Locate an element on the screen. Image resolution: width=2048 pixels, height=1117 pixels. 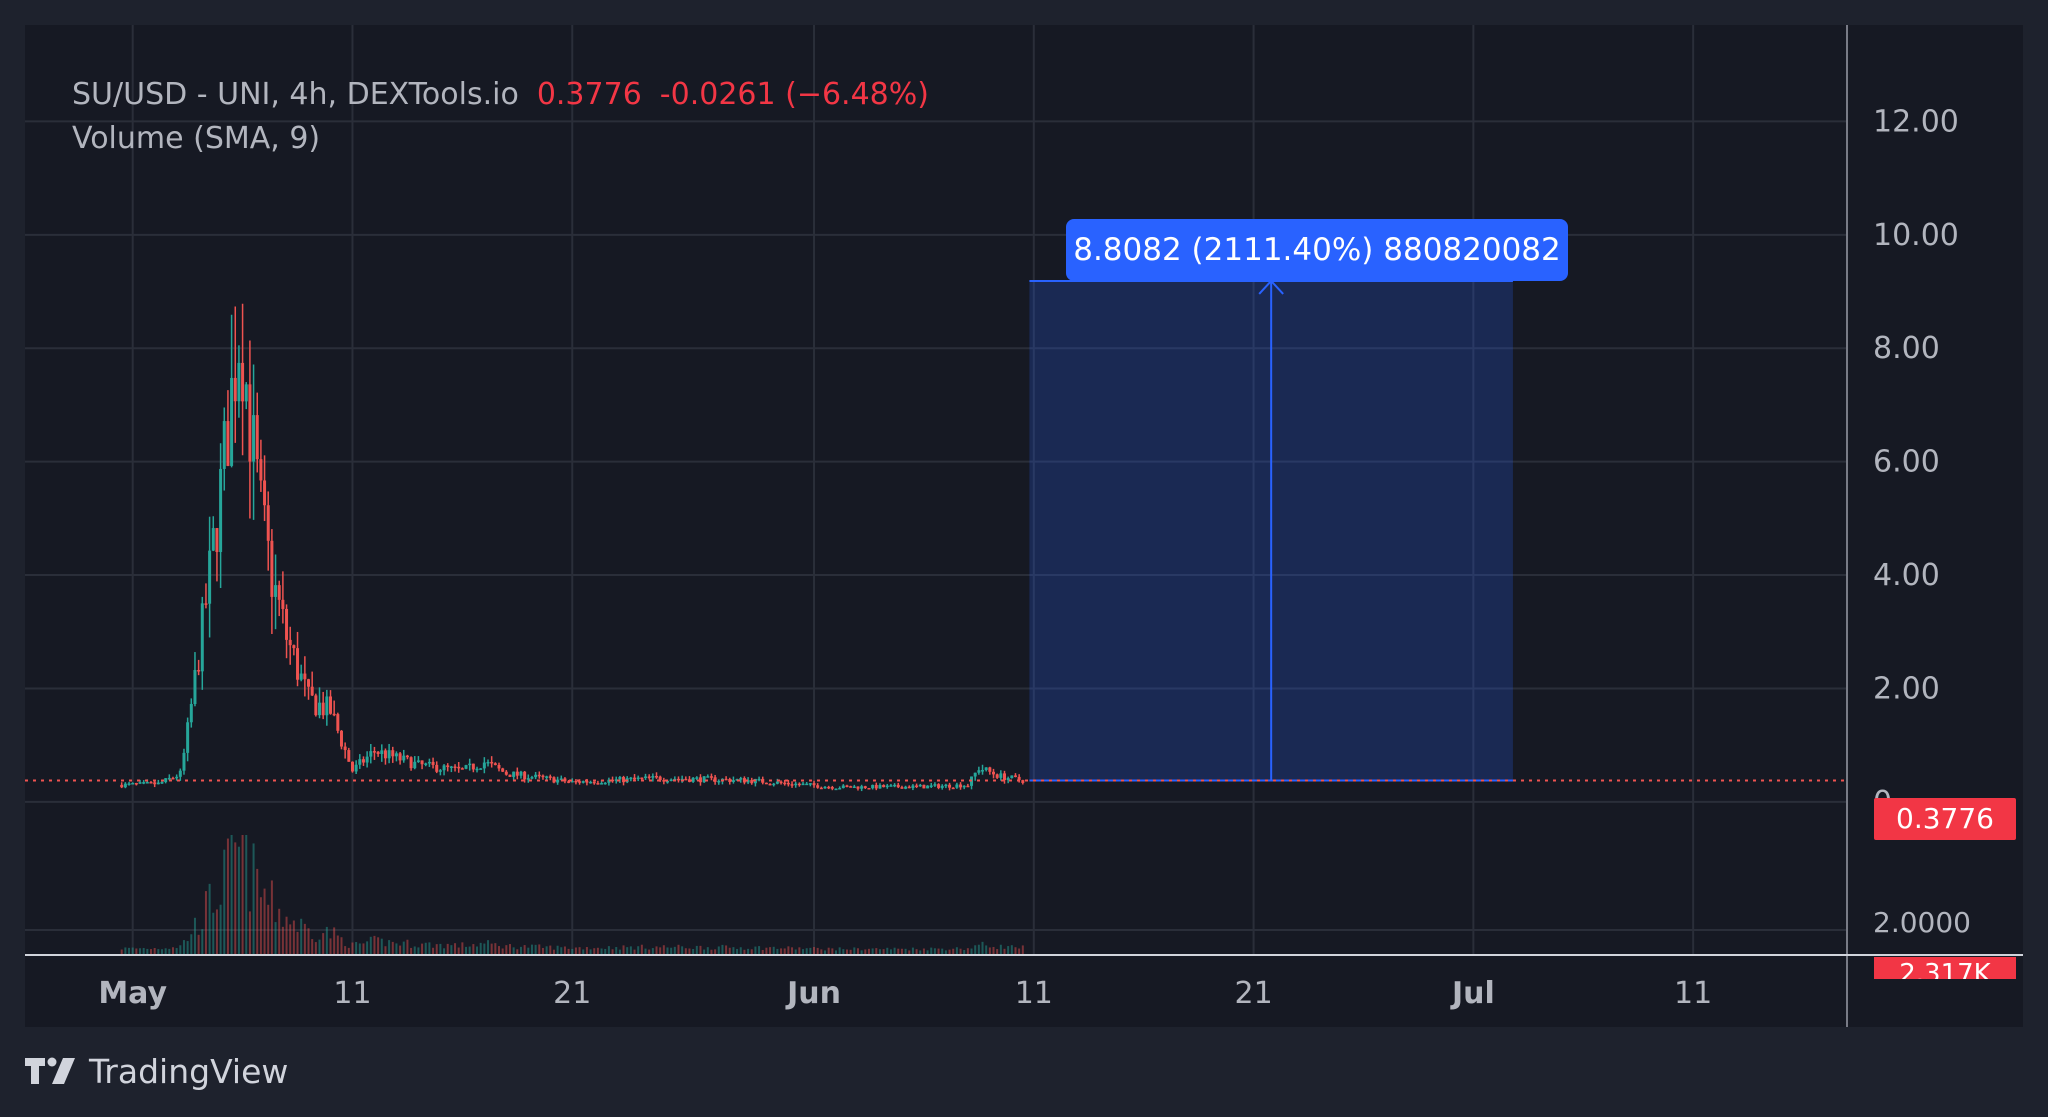
tradingview-logo-icon is located at coordinates (50, 1070).